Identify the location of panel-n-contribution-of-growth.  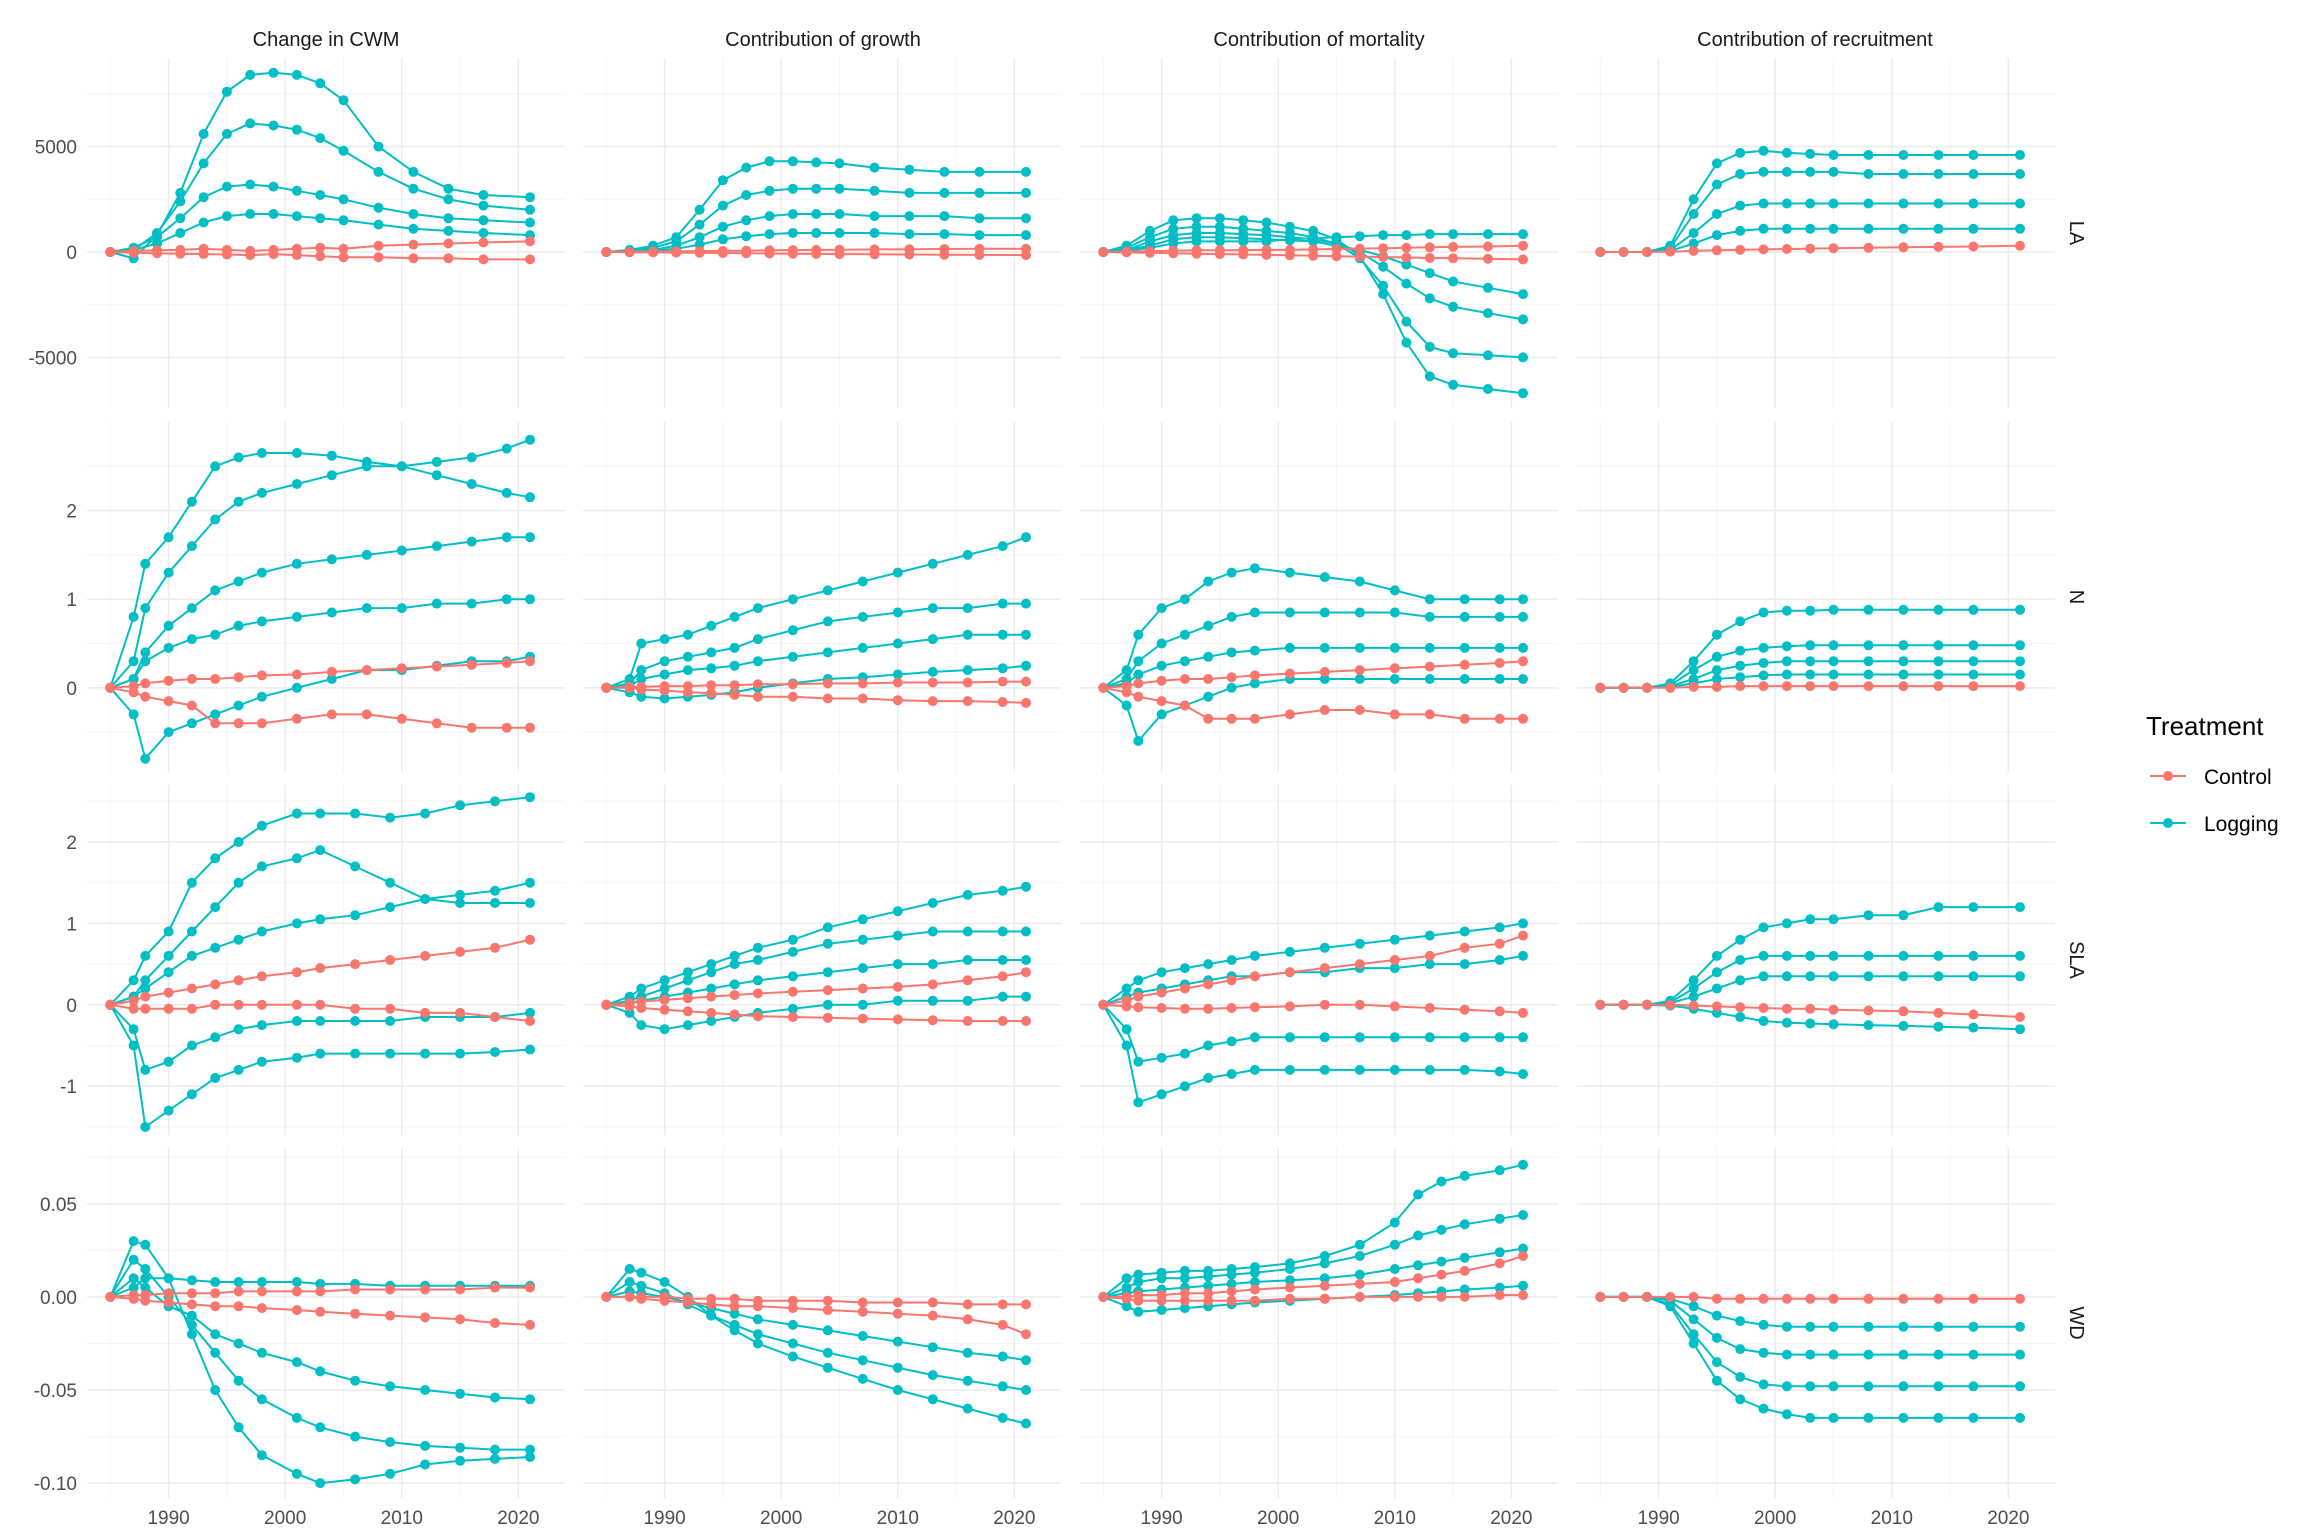
(822, 597).